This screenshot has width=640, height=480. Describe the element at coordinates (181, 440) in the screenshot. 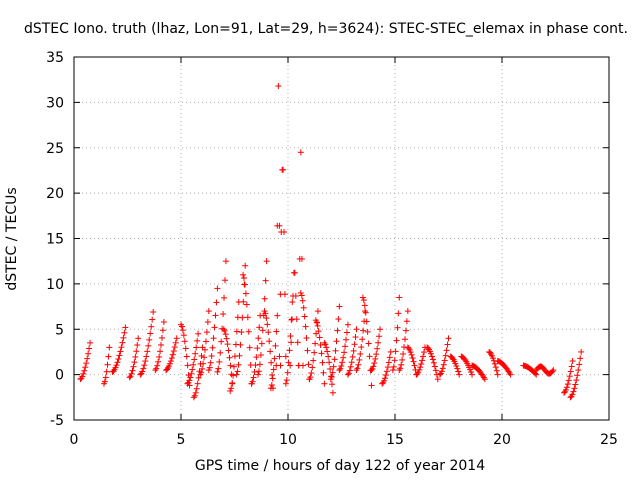

I see `x-tick-label: 5` at that location.